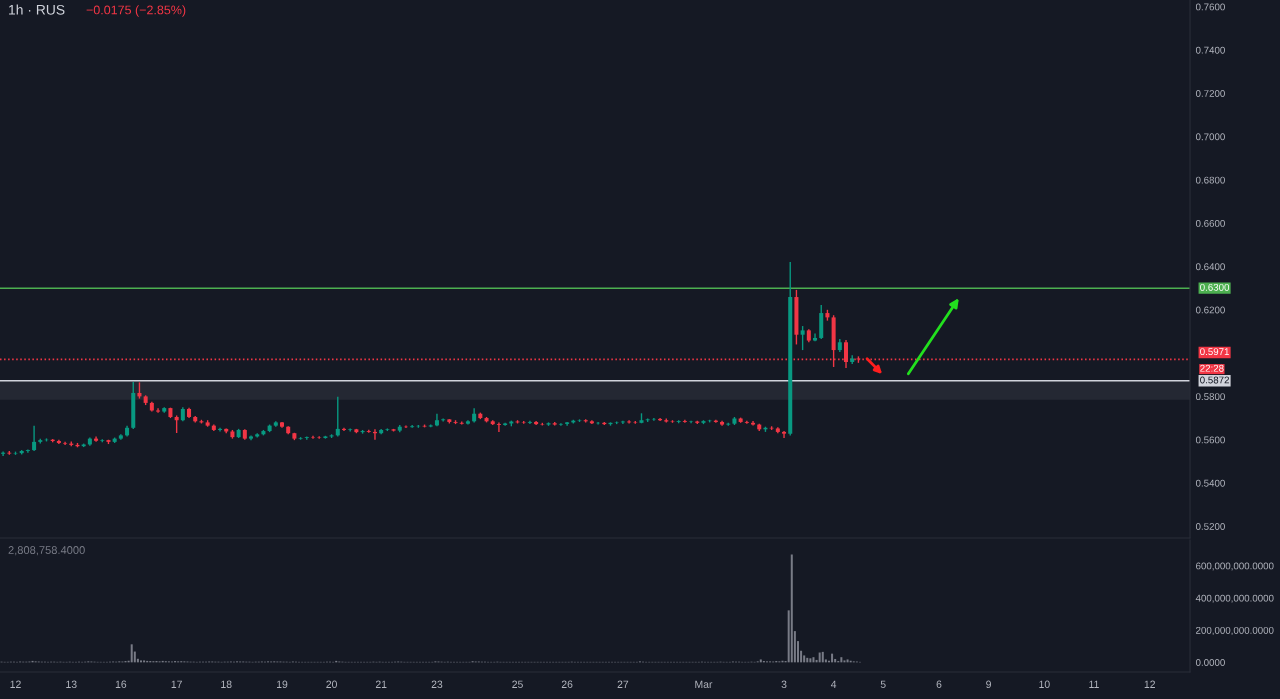  I want to click on candlestick, so click(3, 453).